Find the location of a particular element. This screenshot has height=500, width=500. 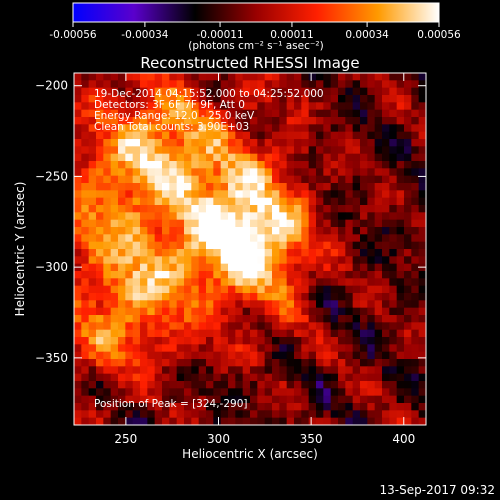

x-tick-label: 300 is located at coordinates (218, 439).